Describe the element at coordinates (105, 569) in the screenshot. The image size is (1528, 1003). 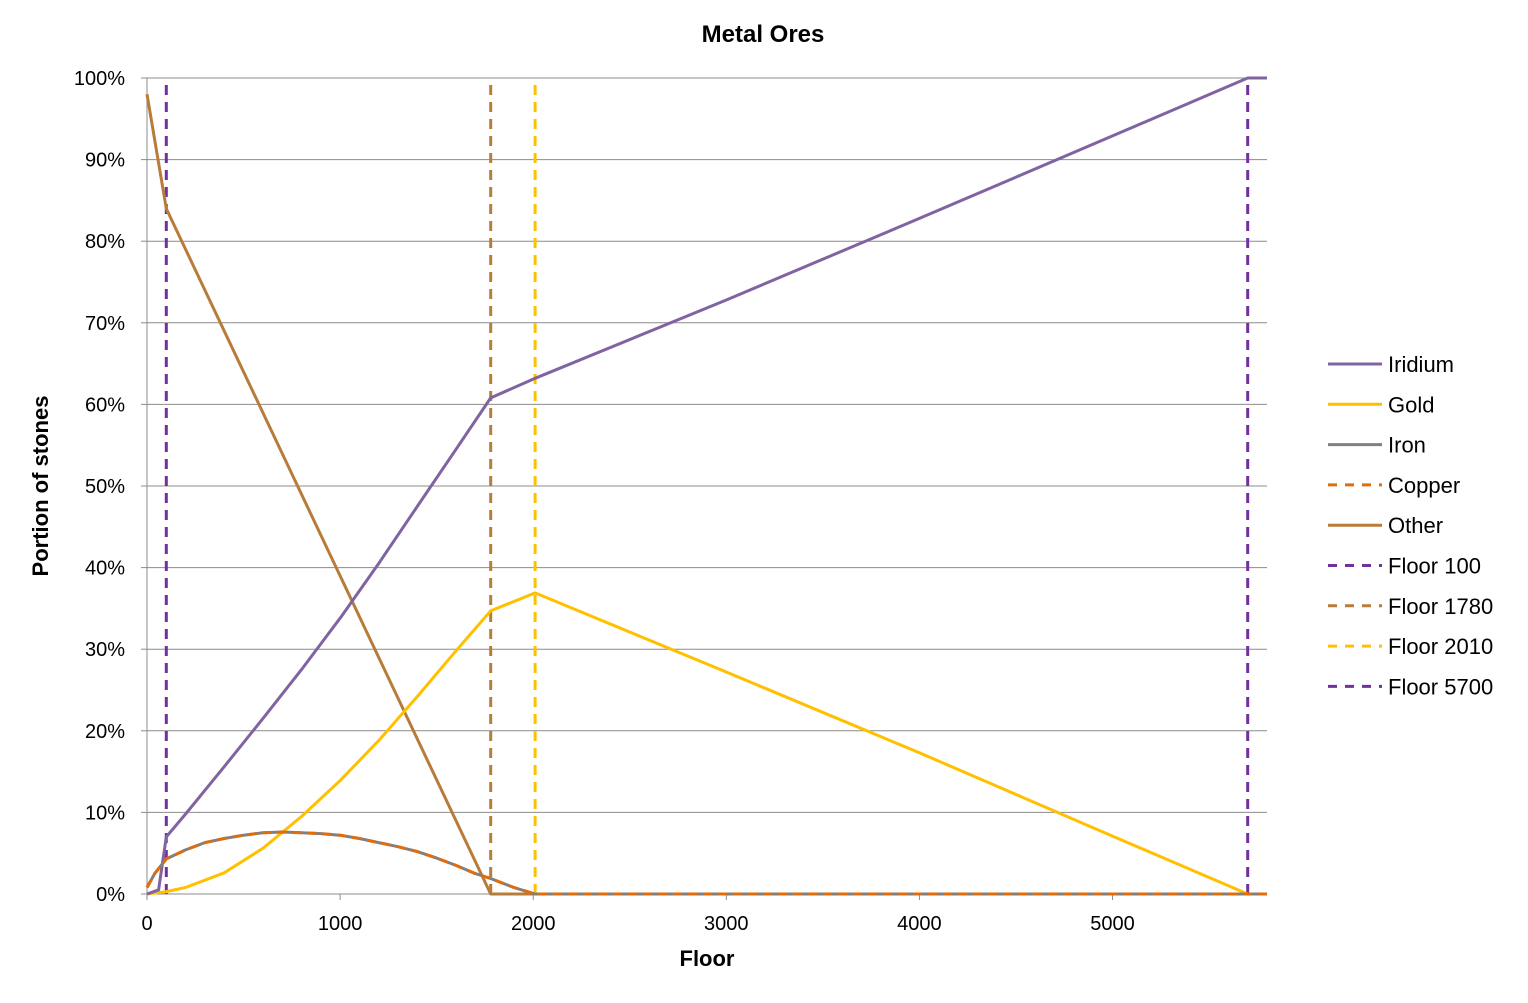
I see `y-tick-label: 40%` at that location.